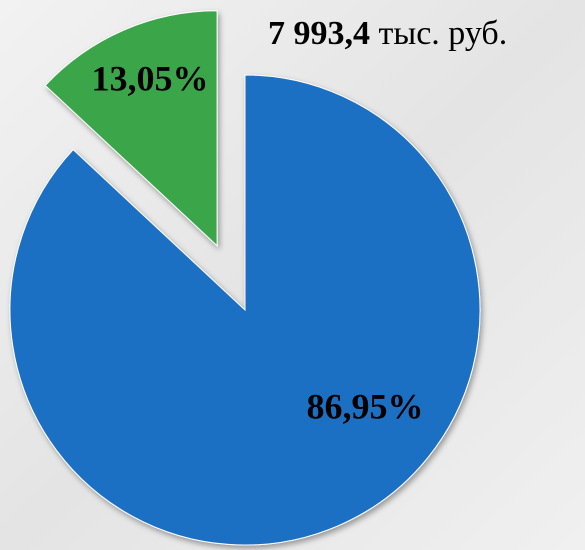 This screenshot has height=550, width=585. I want to click on pie-slice, so click(131, 128).